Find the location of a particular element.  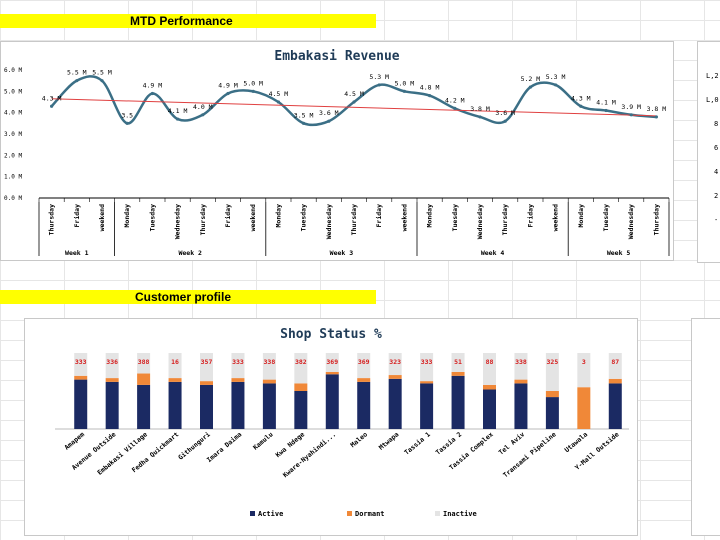

x-category-label: Tassia 1 is located at coordinates (417, 443).